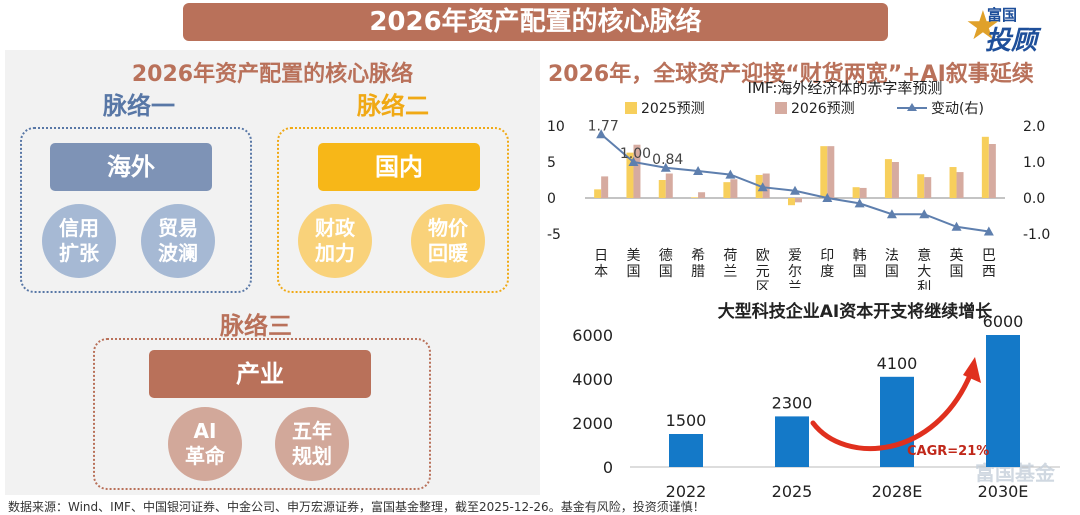 This screenshot has height=515, width=1080. I want to click on legend-2026-label: 2026预测, so click(823, 109).